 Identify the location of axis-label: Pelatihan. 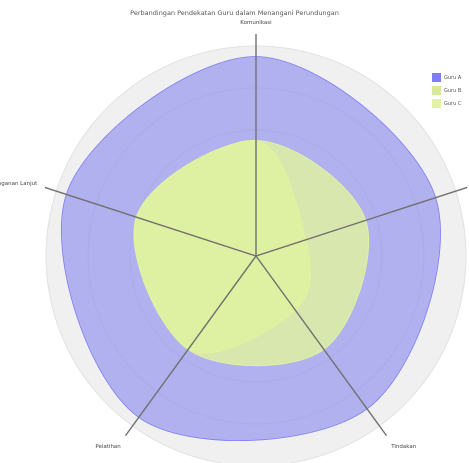
(108, 447).